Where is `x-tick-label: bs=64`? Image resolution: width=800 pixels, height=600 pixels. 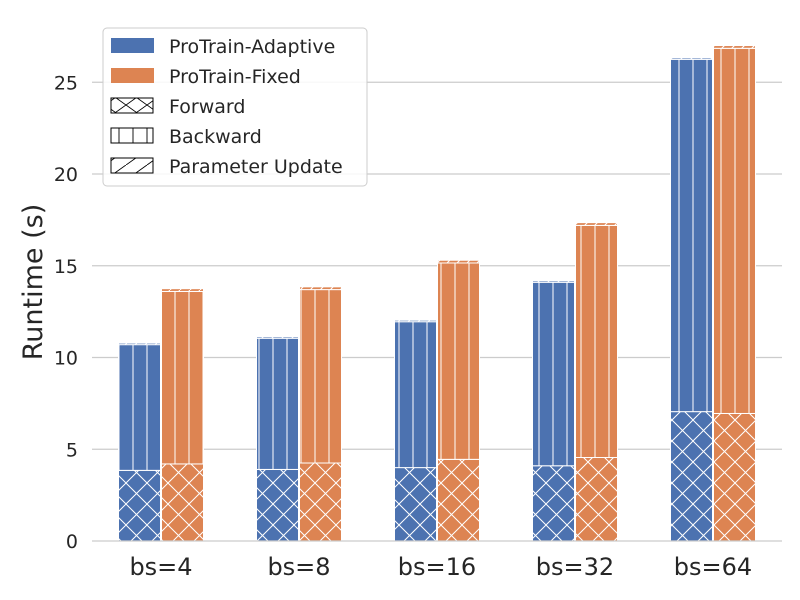
x-tick-label: bs=64 is located at coordinates (713, 567).